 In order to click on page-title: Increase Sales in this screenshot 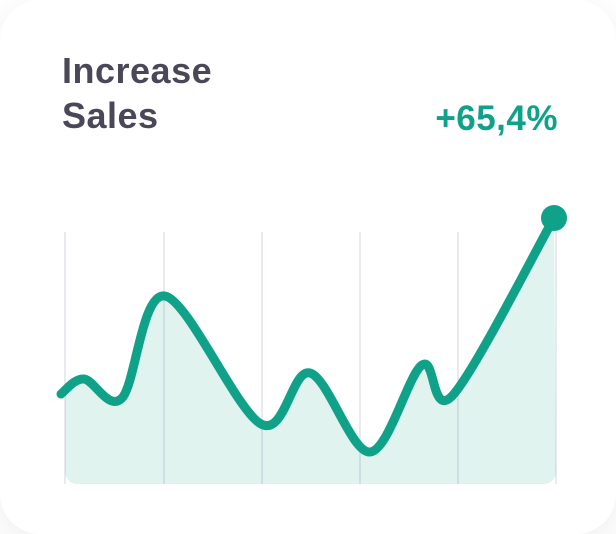, I will do `click(137, 93)`.